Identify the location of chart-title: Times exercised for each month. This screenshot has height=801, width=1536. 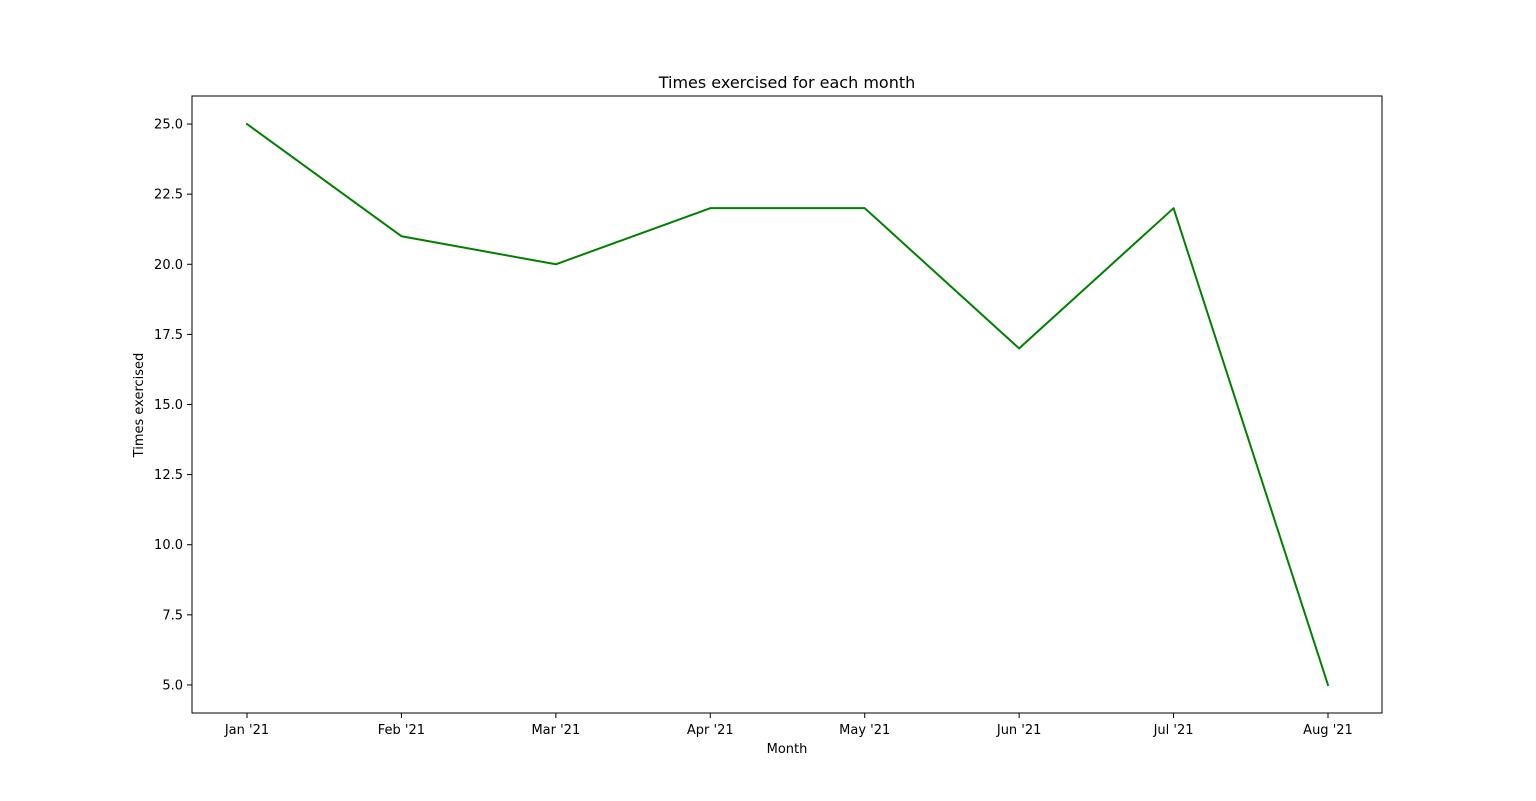
(787, 82).